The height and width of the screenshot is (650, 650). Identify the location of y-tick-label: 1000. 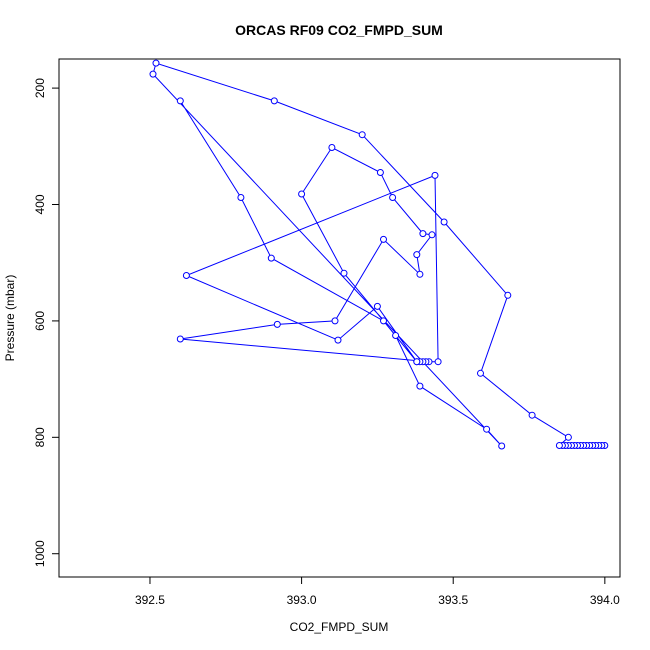
(40, 553).